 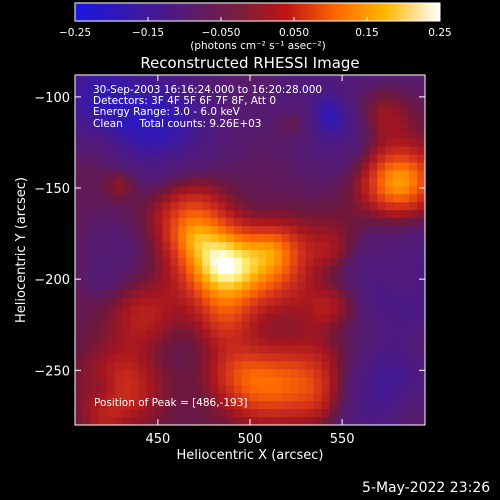 What do you see at coordinates (208, 90) in the screenshot?
I see `info-time-range: 30-Sep-2003 16:16:24.000 to 16:20:28.000` at bounding box center [208, 90].